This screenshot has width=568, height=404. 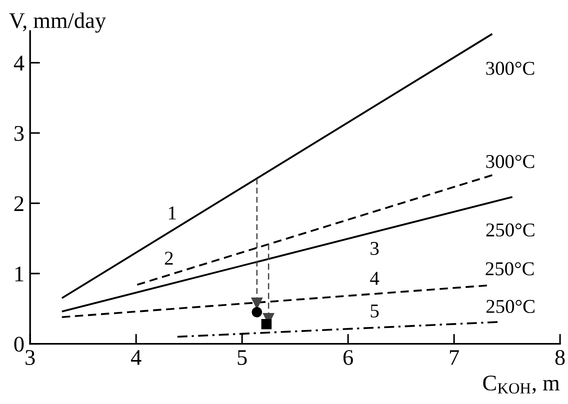 I want to click on annotation: 1, so click(x=172, y=213).